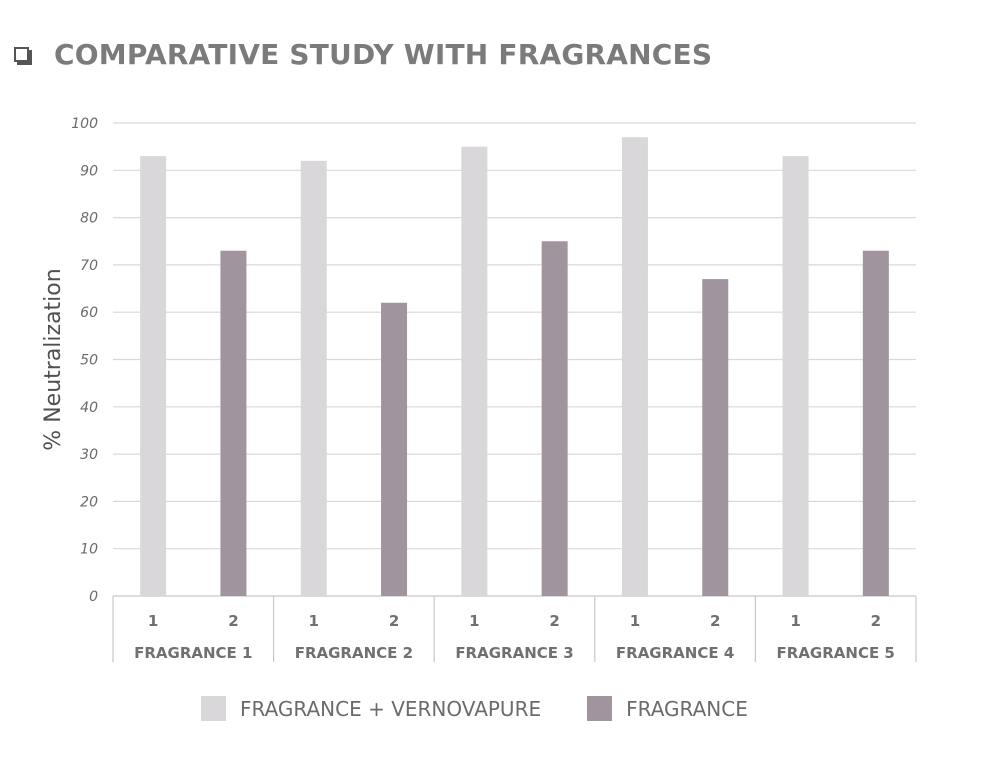  What do you see at coordinates (84, 124) in the screenshot?
I see `y-tick-label: 100` at bounding box center [84, 124].